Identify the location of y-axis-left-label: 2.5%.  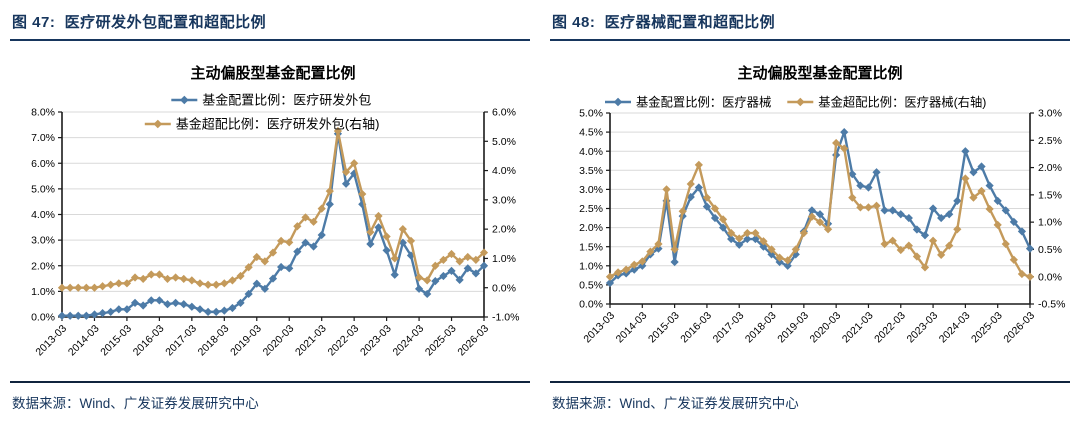
(591, 209).